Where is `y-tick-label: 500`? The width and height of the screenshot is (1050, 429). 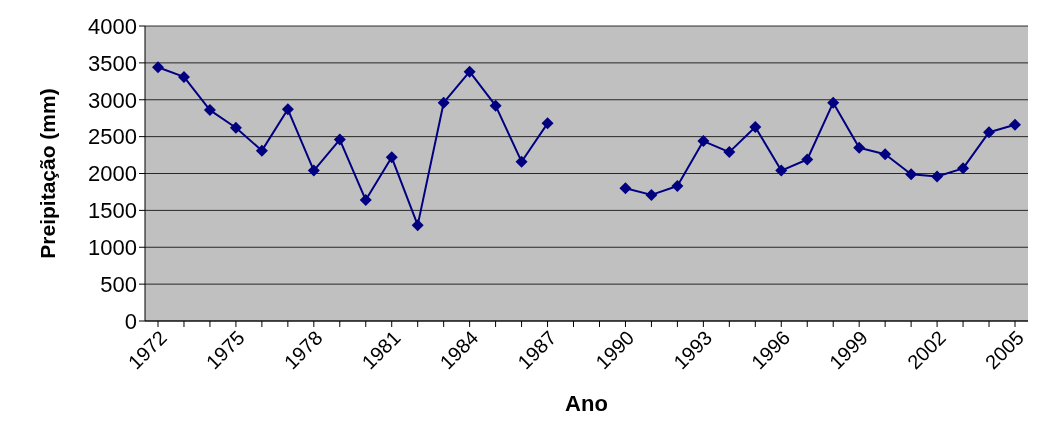 y-tick-label: 500 is located at coordinates (118, 284).